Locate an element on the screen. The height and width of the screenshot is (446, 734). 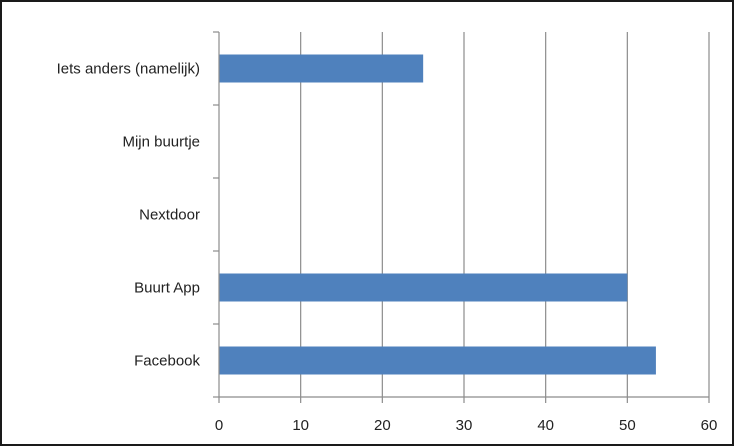
x-tick-label: 30 is located at coordinates (464, 425).